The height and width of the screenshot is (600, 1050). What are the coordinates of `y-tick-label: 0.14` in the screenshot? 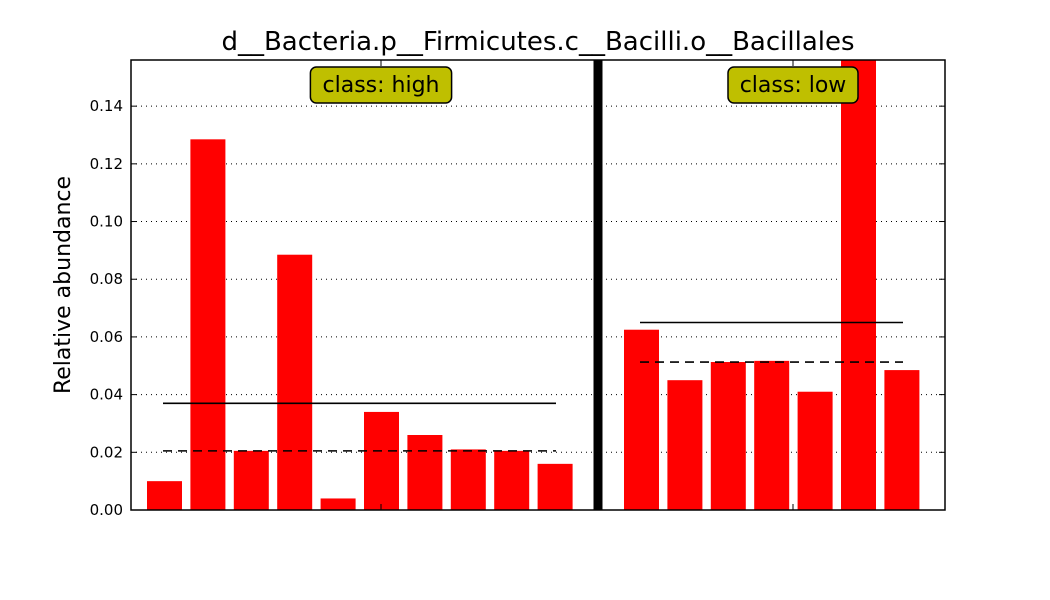 It's located at (106, 106).